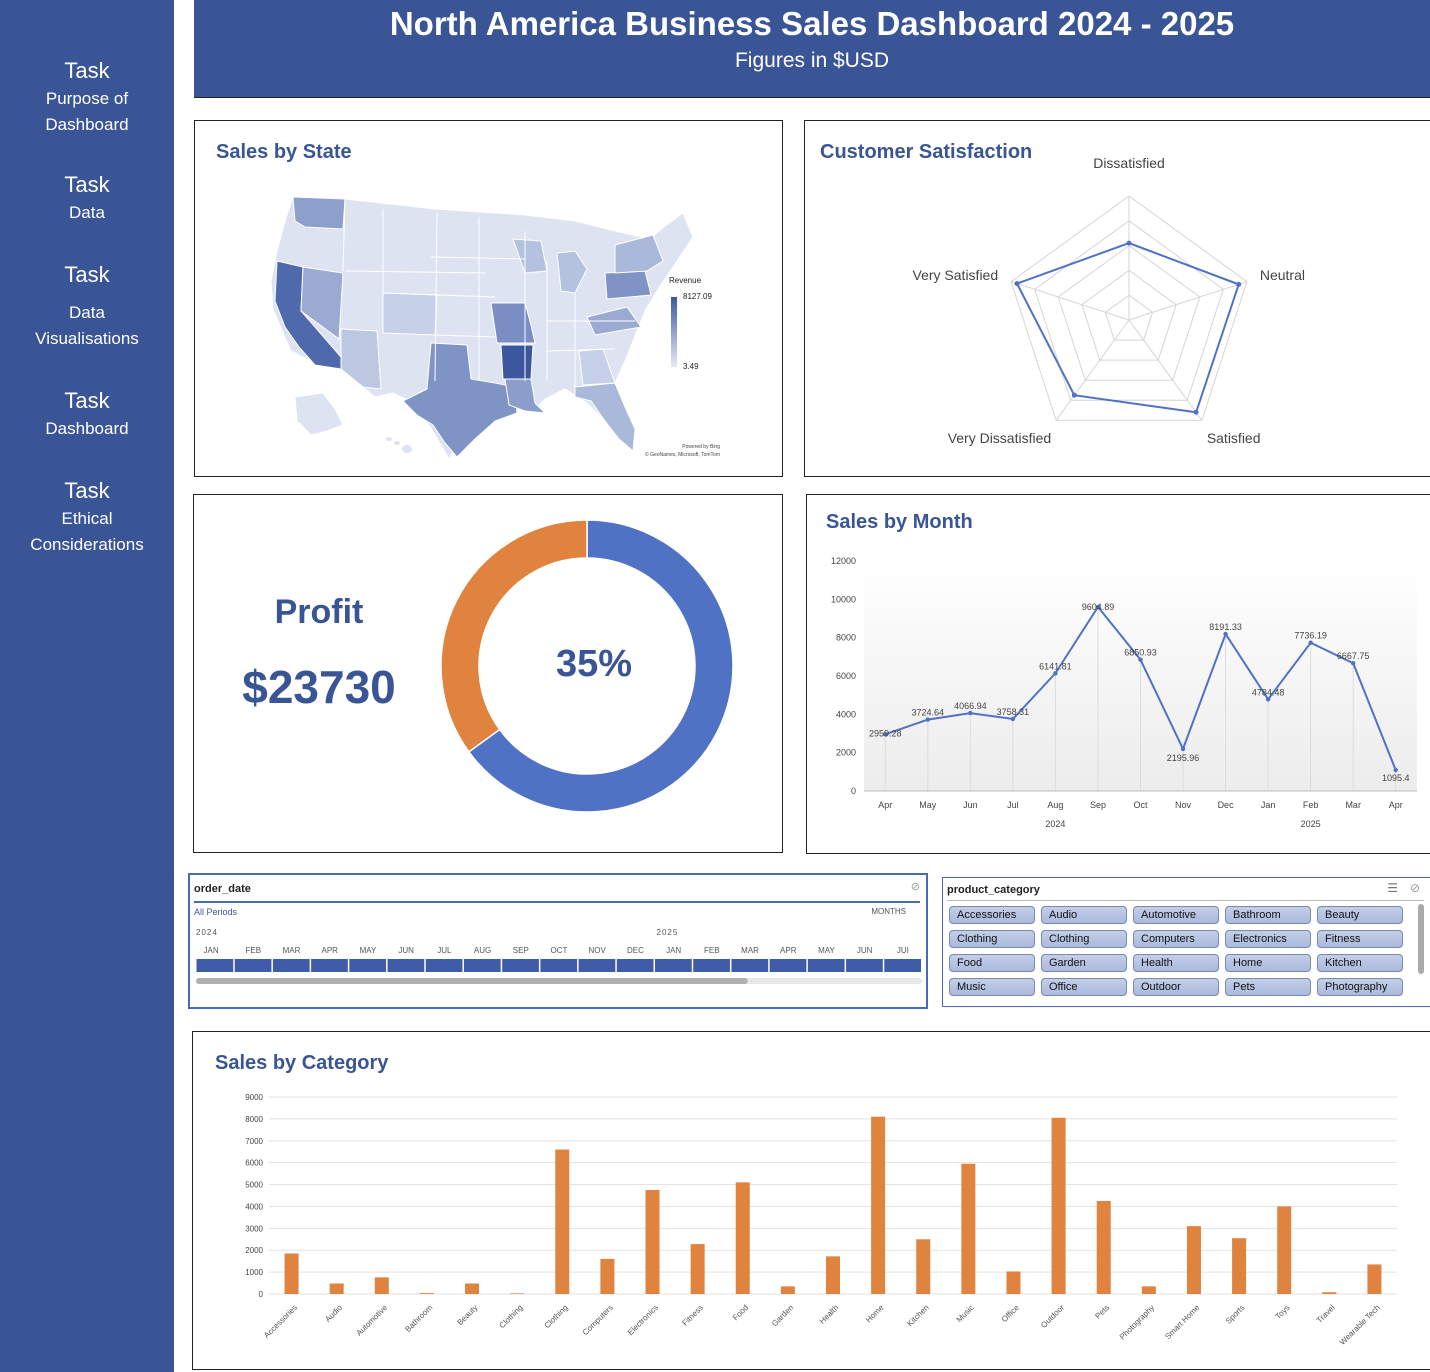 This screenshot has height=1372, width=1430. I want to click on x-tick-label: Health, so click(829, 1314).